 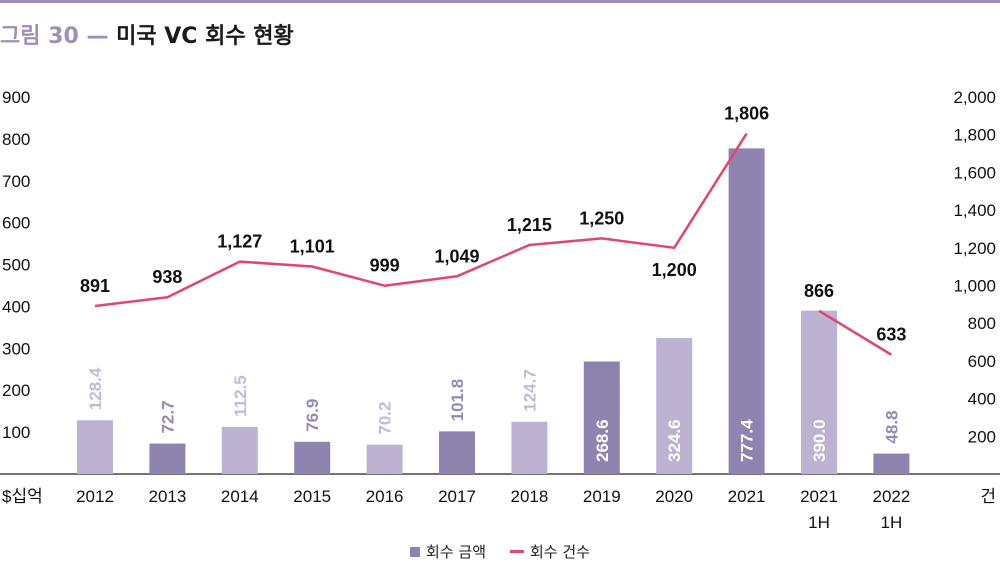 What do you see at coordinates (239, 242) in the screenshot?
I see `line-point-label: 1,127` at bounding box center [239, 242].